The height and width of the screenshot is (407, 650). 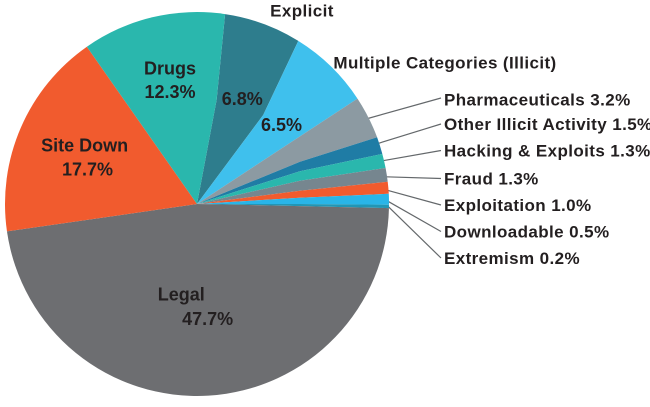 What do you see at coordinates (518, 205) in the screenshot?
I see `svg-text: Exploitation 1.0%` at bounding box center [518, 205].